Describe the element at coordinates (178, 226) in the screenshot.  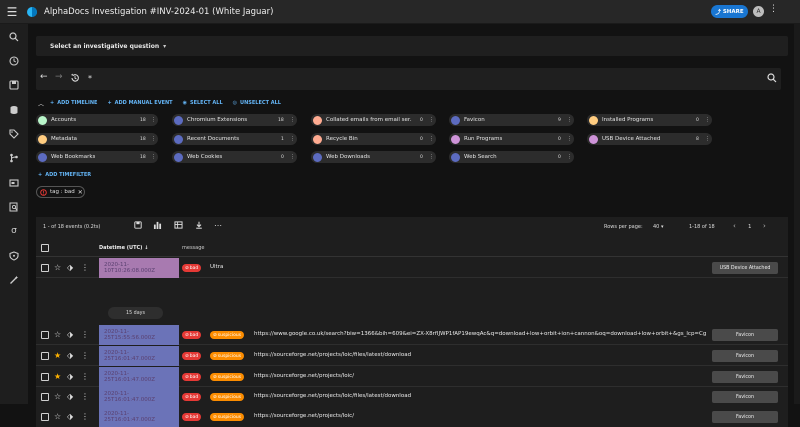
I see `table-view-icon` at that location.